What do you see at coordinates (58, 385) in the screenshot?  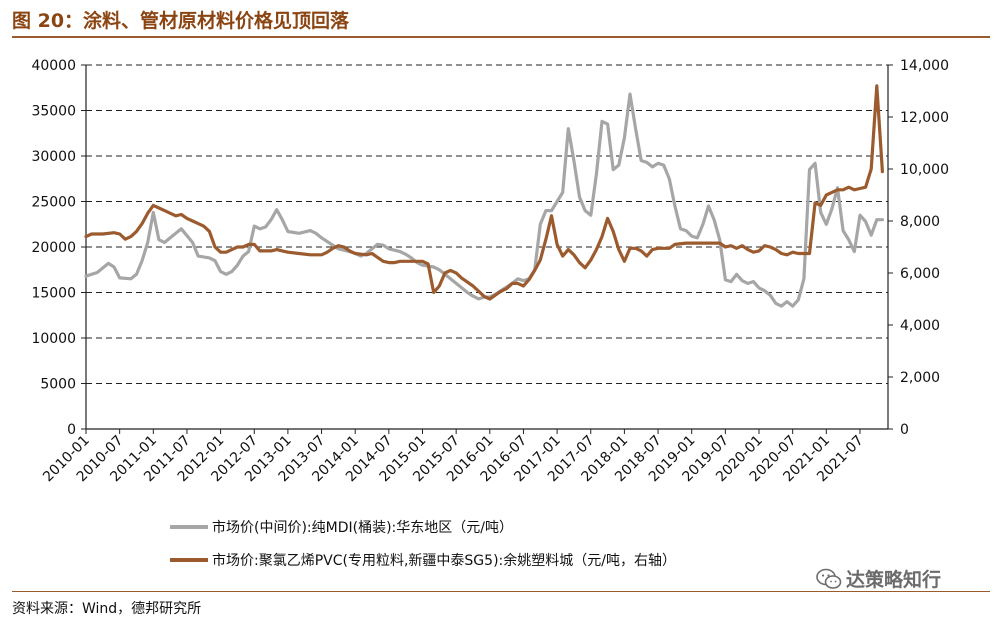 I see `y-left-tick-label: 5000` at bounding box center [58, 385].